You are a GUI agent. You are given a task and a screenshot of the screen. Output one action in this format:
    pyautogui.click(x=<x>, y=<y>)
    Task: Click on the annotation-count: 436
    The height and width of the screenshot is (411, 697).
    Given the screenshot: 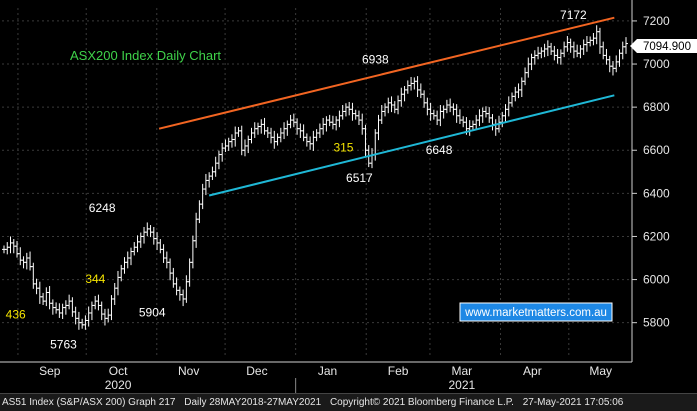 What is the action you would take?
    pyautogui.click(x=16, y=314)
    